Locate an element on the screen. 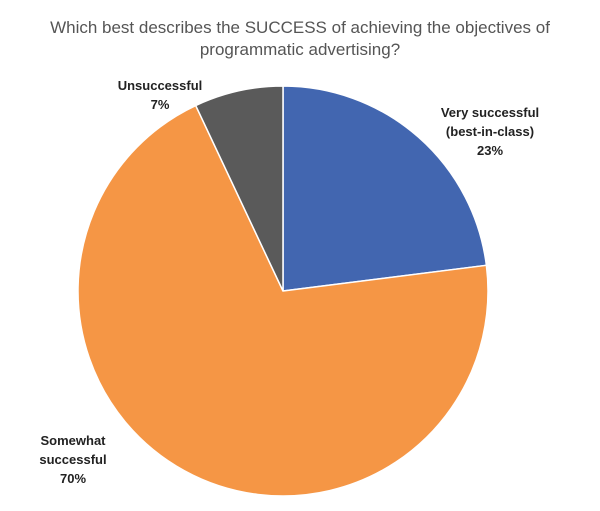 The height and width of the screenshot is (511, 600). chart-title-line-2: programmatic advertising? is located at coordinates (300, 49).